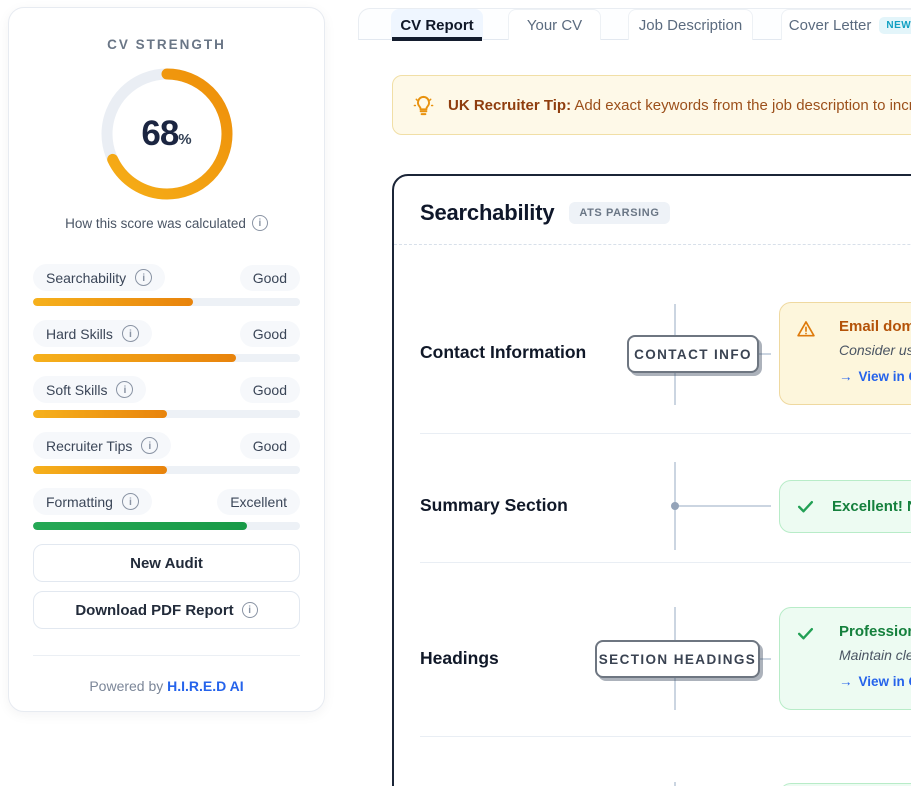 The width and height of the screenshot is (911, 786). What do you see at coordinates (690, 24) in the screenshot?
I see `tab-job-description: Job Description` at bounding box center [690, 24].